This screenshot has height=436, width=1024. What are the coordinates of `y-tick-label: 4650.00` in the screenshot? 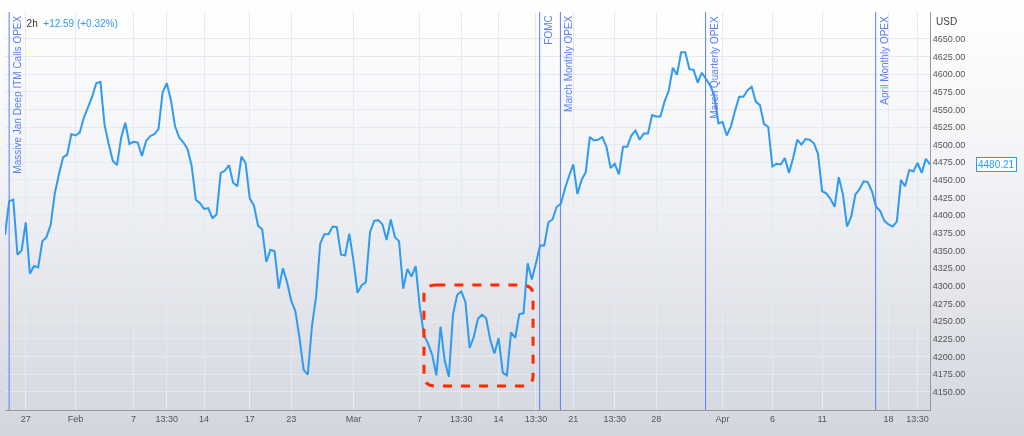 It's located at (949, 38).